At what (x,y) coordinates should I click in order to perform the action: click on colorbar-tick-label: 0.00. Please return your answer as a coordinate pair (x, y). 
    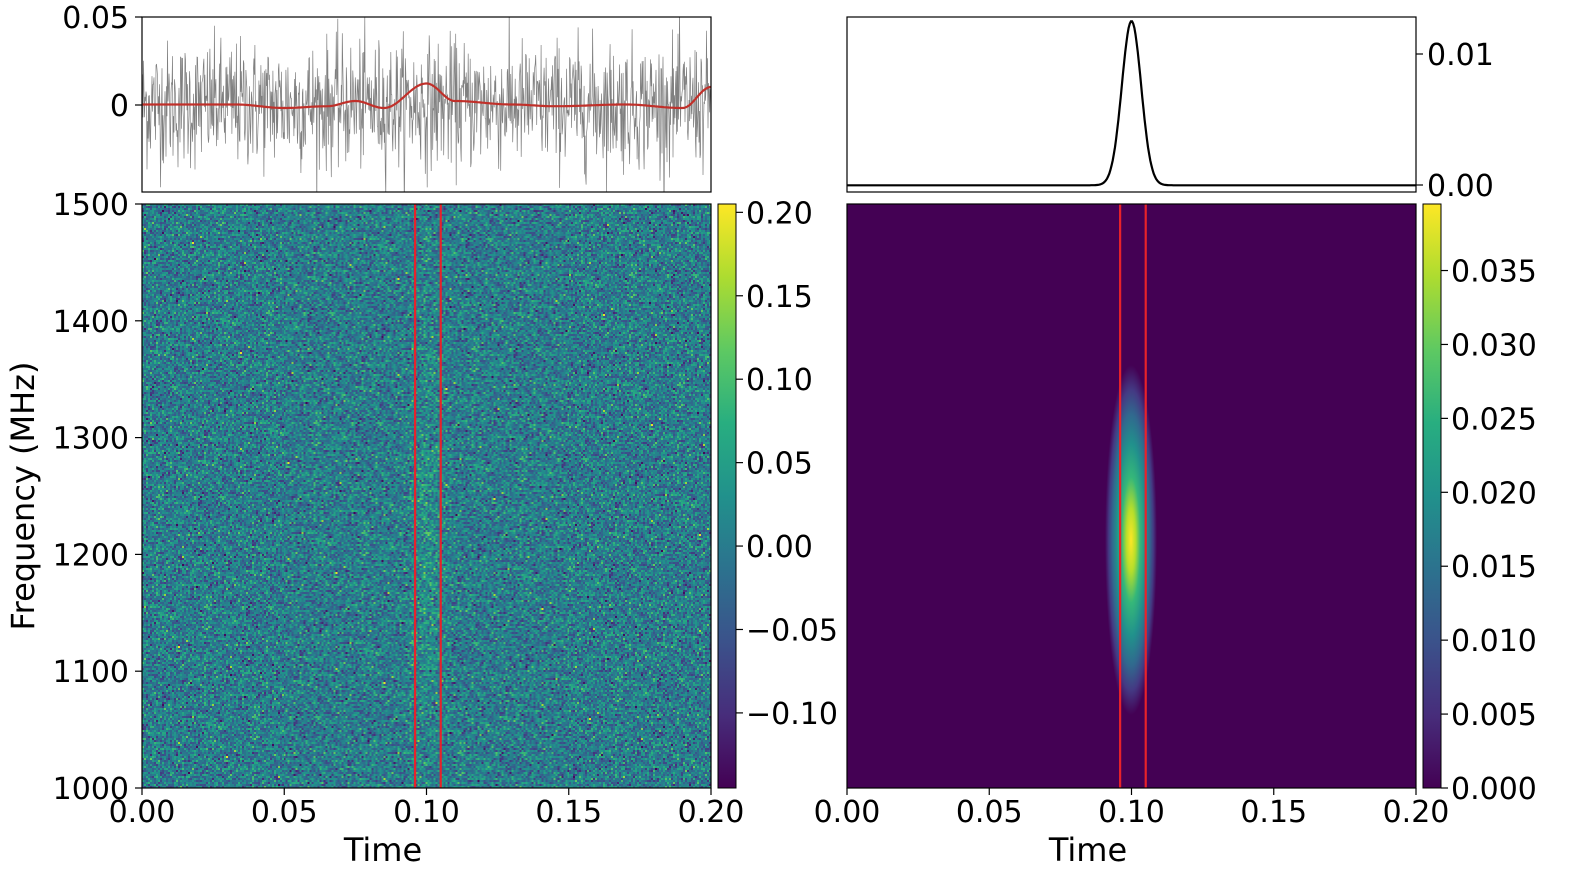
    Looking at the image, I should click on (779, 547).